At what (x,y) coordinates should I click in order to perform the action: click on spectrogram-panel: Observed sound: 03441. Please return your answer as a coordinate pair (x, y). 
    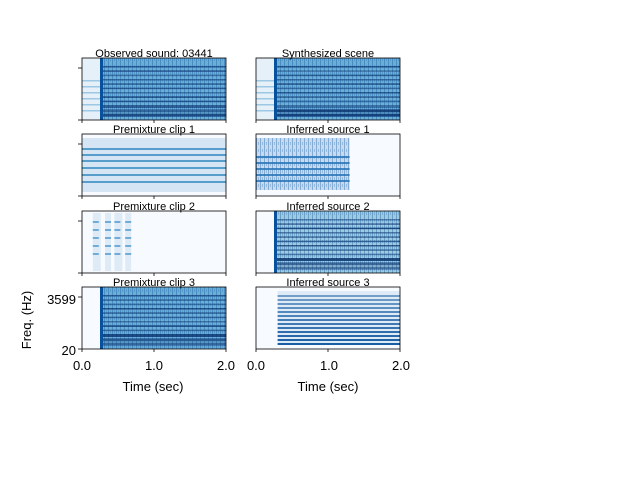
    Looking at the image, I should click on (152, 85).